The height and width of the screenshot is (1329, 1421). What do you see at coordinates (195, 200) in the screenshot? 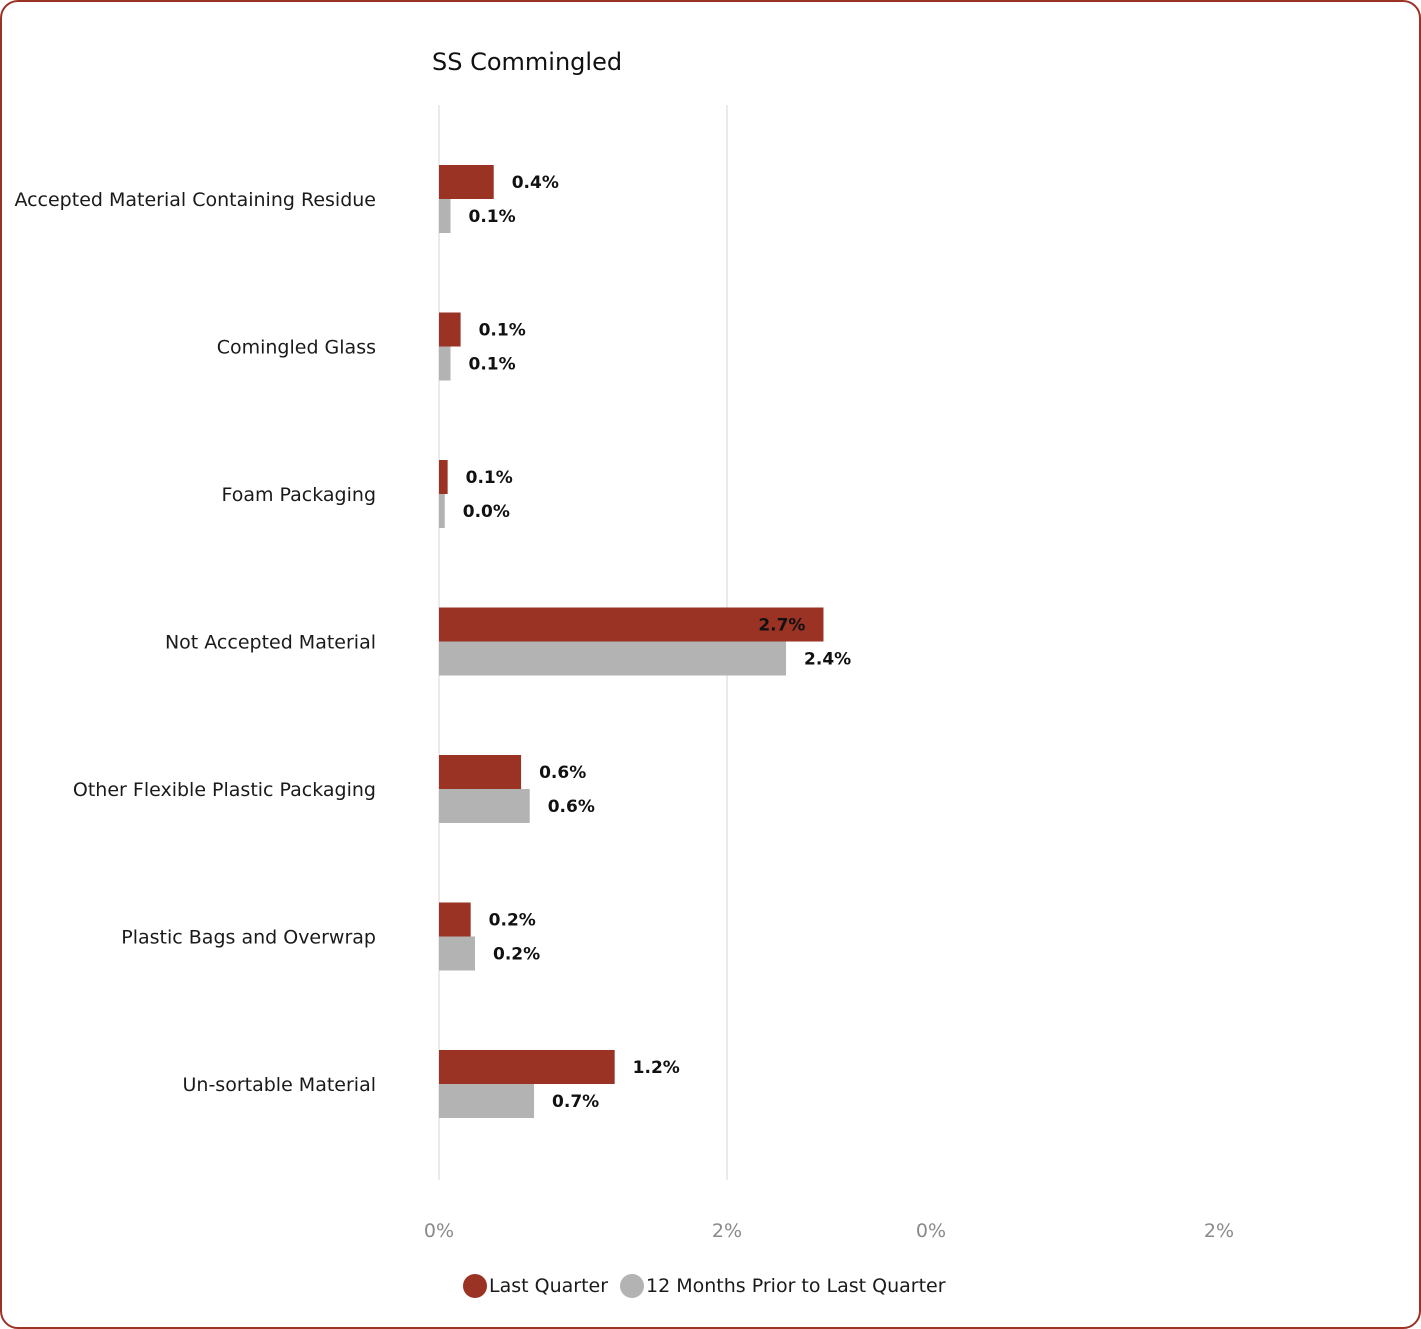
I see `category-label-accepted-material-containing-residue: Accepted Material Containing Residue` at bounding box center [195, 200].